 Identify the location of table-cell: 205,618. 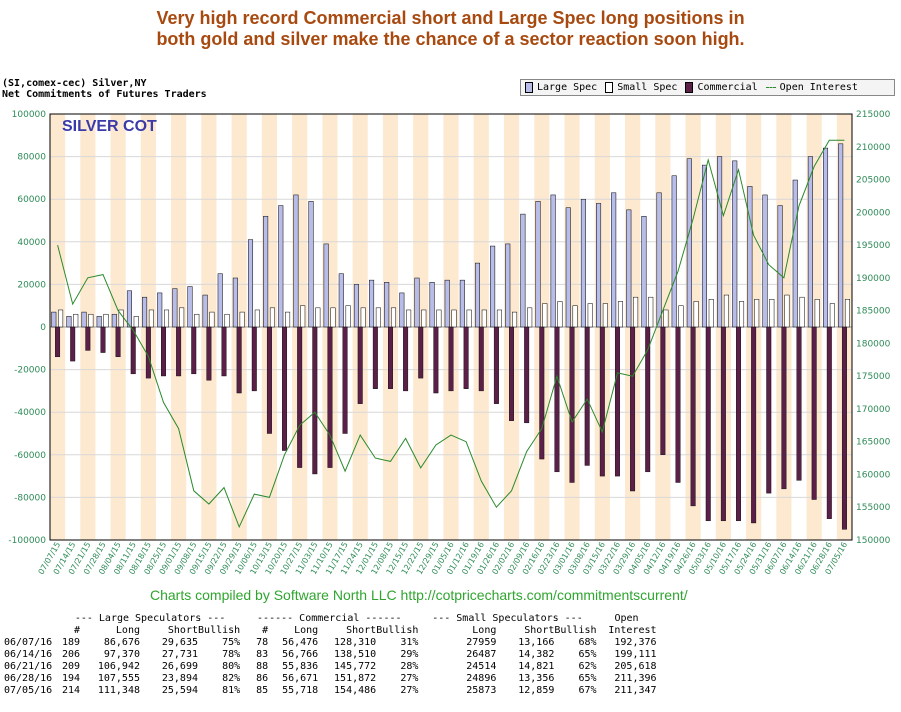
(635, 666).